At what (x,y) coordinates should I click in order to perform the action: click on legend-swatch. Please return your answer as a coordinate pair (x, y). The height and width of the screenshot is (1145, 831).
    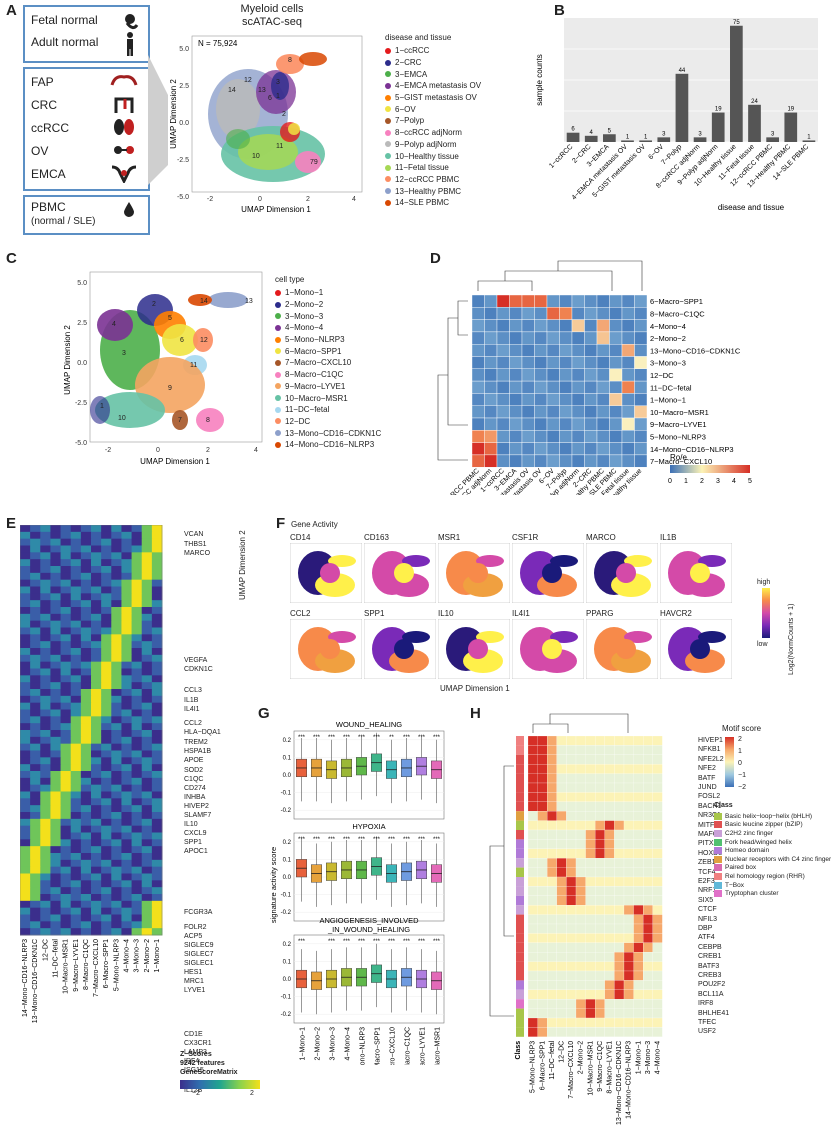
    Looking at the image, I should click on (388, 191).